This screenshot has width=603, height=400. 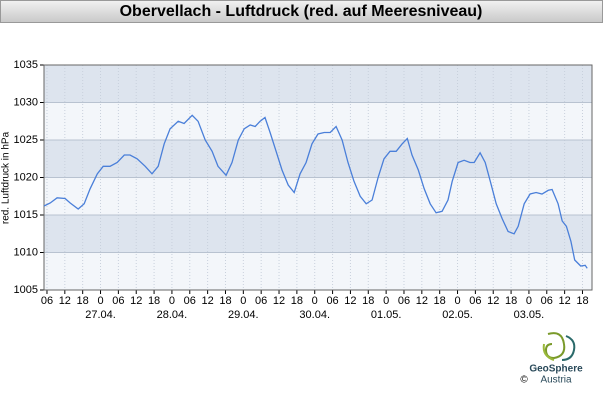 I want to click on y-tick-label: 1020, so click(x=26, y=177).